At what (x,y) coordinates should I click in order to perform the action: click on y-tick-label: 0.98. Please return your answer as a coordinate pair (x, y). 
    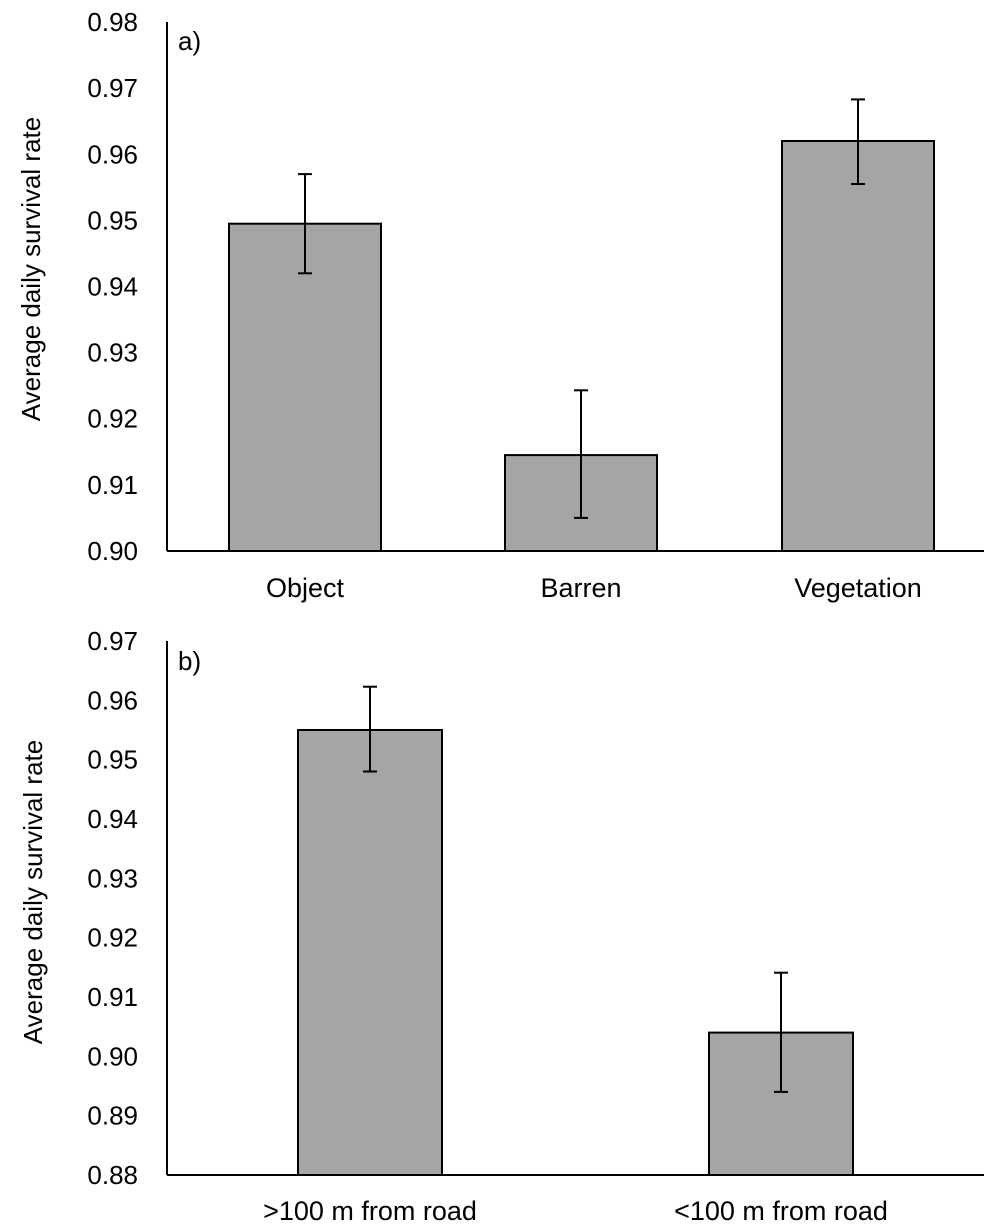
    Looking at the image, I should click on (112, 22).